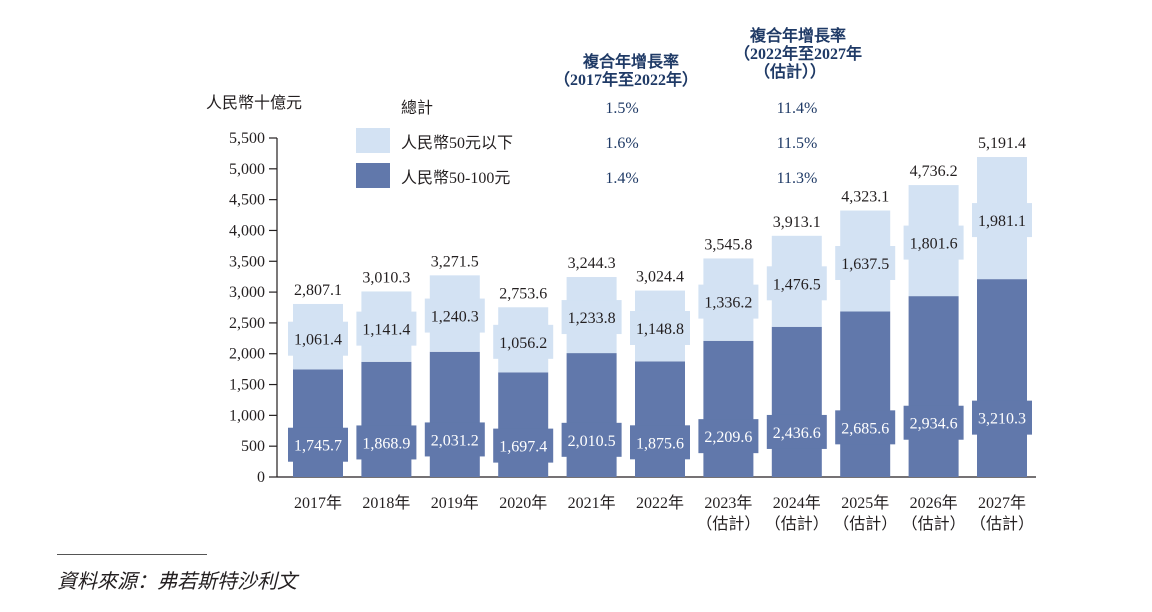 The width and height of the screenshot is (1152, 612). What do you see at coordinates (790, 71) in the screenshot?
I see `cagr-2-title-line-3: （估計））` at bounding box center [790, 71].